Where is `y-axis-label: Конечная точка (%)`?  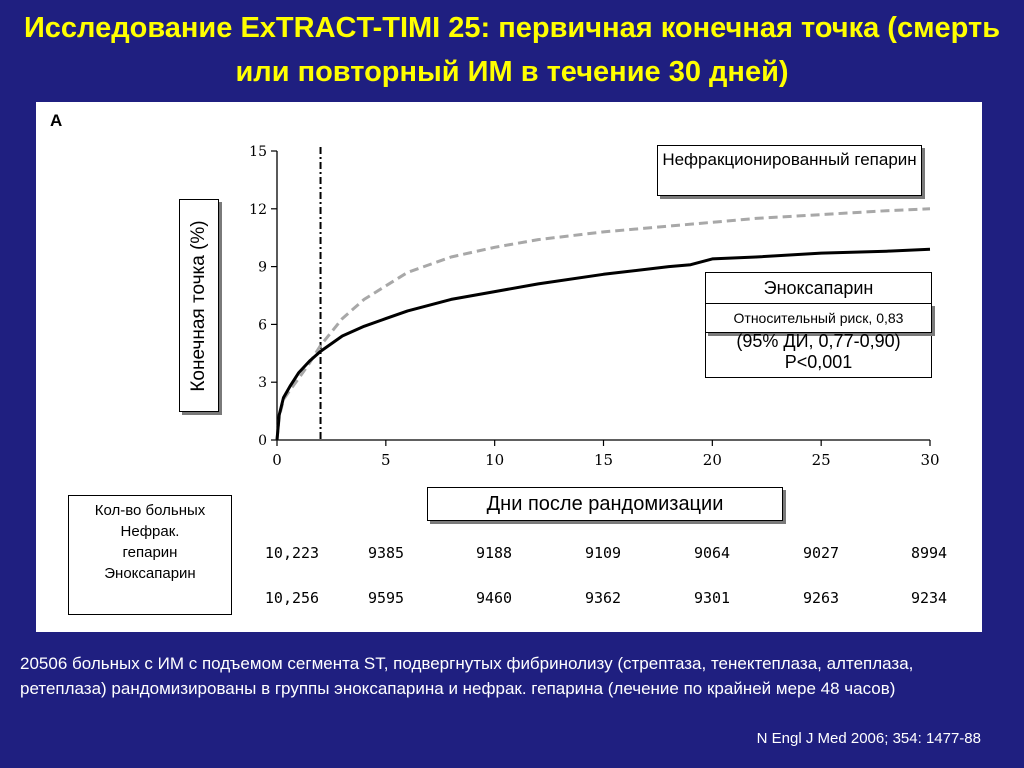
y-axis-label: Конечная точка (%) is located at coordinates (198, 305).